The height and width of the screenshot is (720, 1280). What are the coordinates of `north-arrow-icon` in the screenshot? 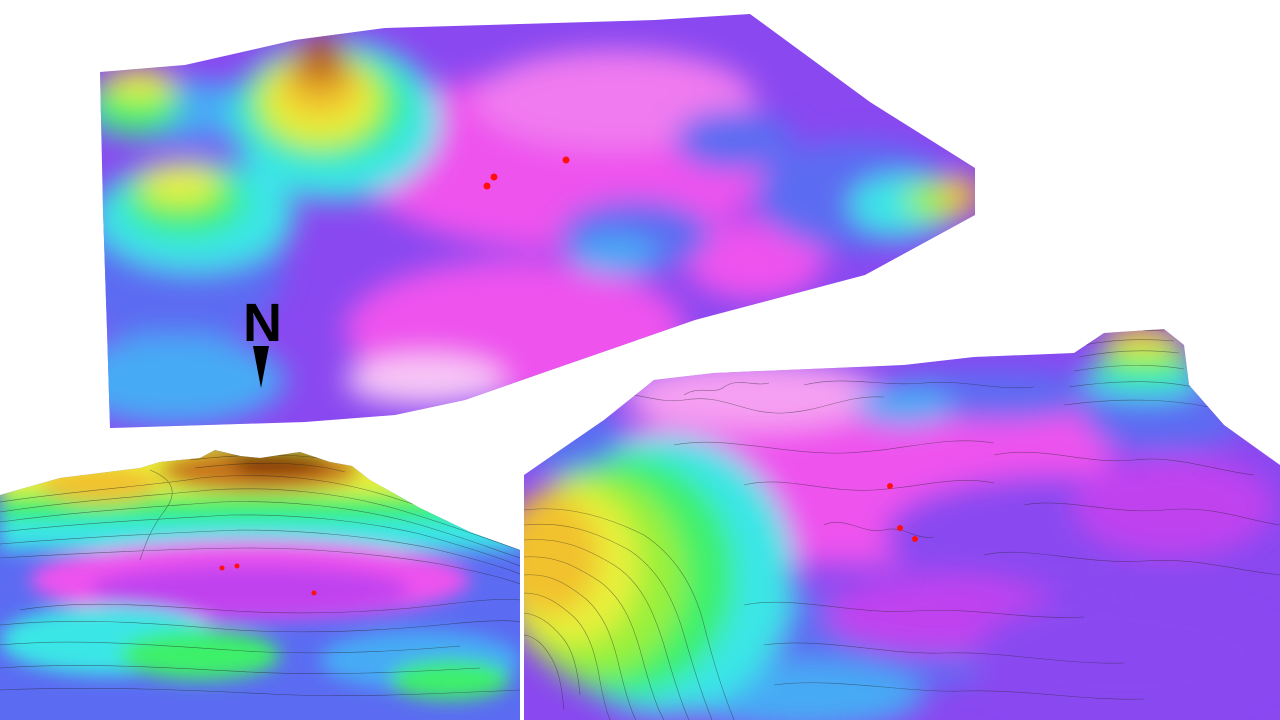 It's located at (261, 367).